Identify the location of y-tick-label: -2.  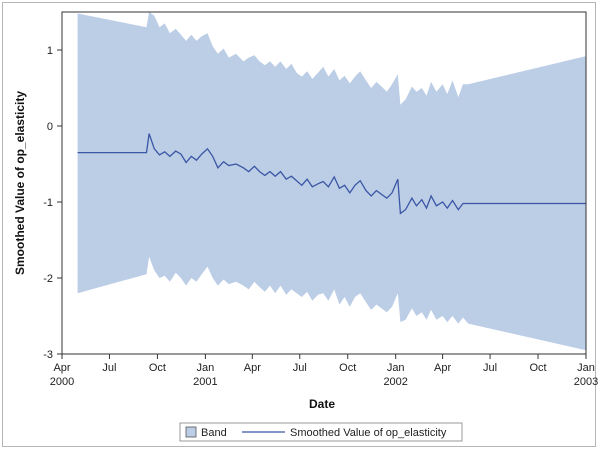
(48, 279).